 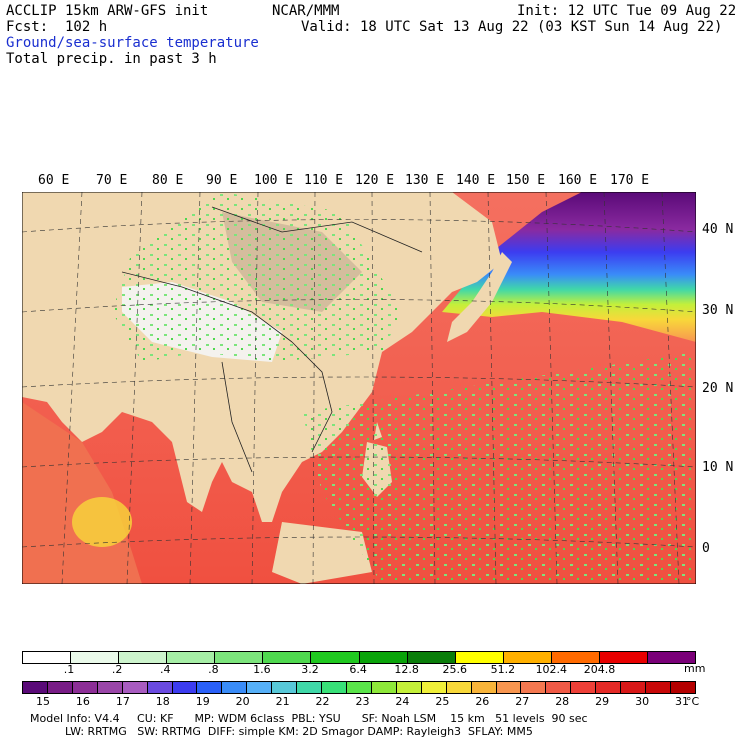 What do you see at coordinates (358, 669) in the screenshot?
I see `precip-tick-label: 6.4` at bounding box center [358, 669].